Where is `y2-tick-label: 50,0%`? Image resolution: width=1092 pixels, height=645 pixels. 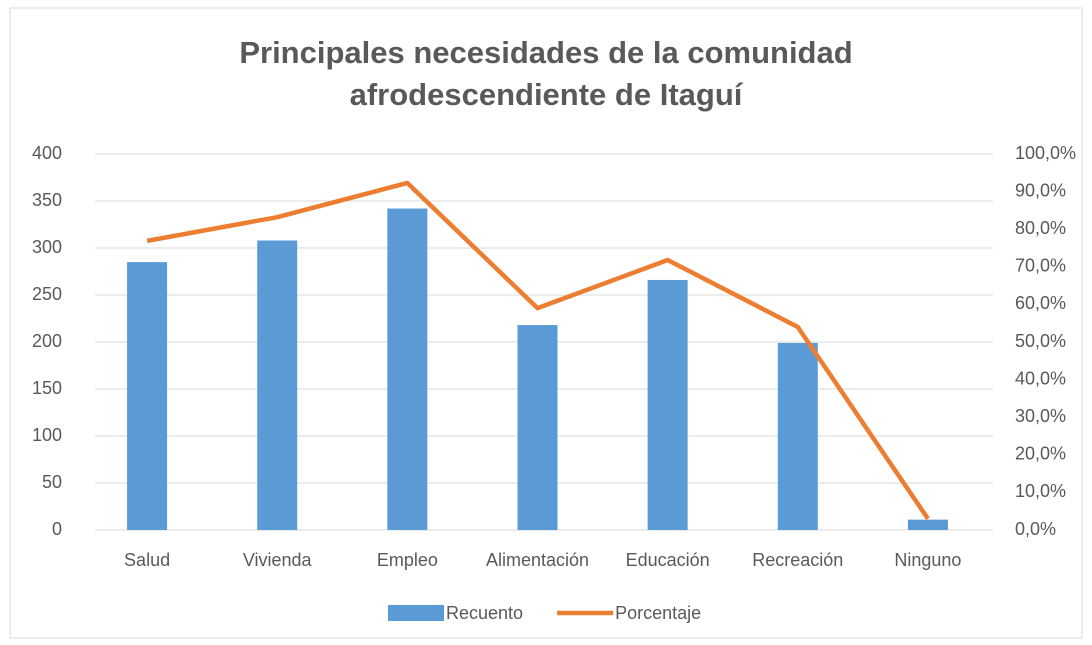 y2-tick-label: 50,0% is located at coordinates (1040, 341).